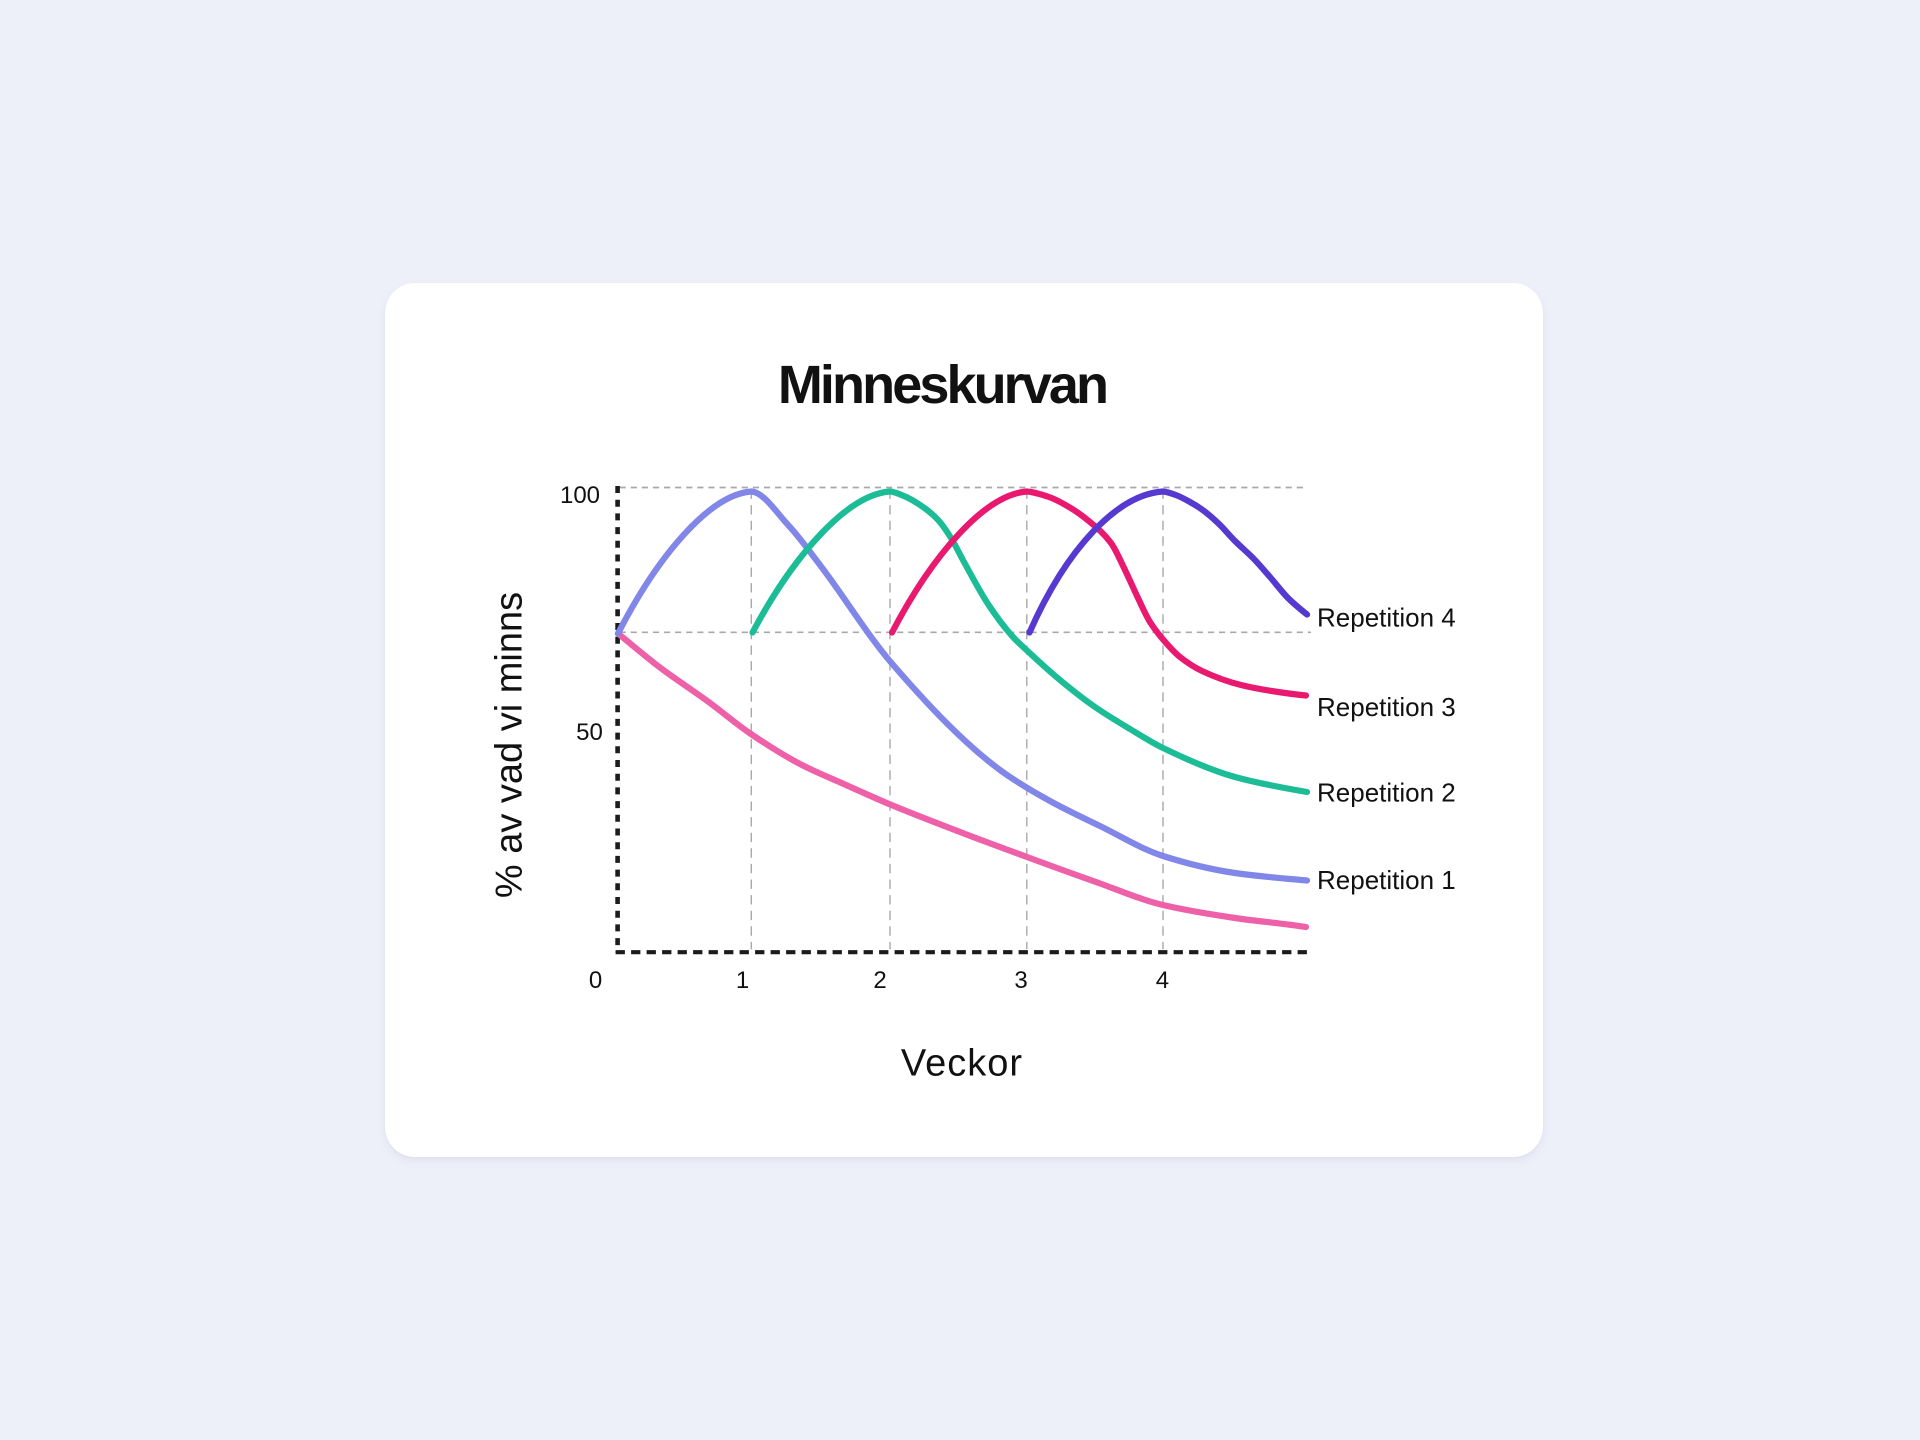  I want to click on svg-text: 3, so click(1020, 980).